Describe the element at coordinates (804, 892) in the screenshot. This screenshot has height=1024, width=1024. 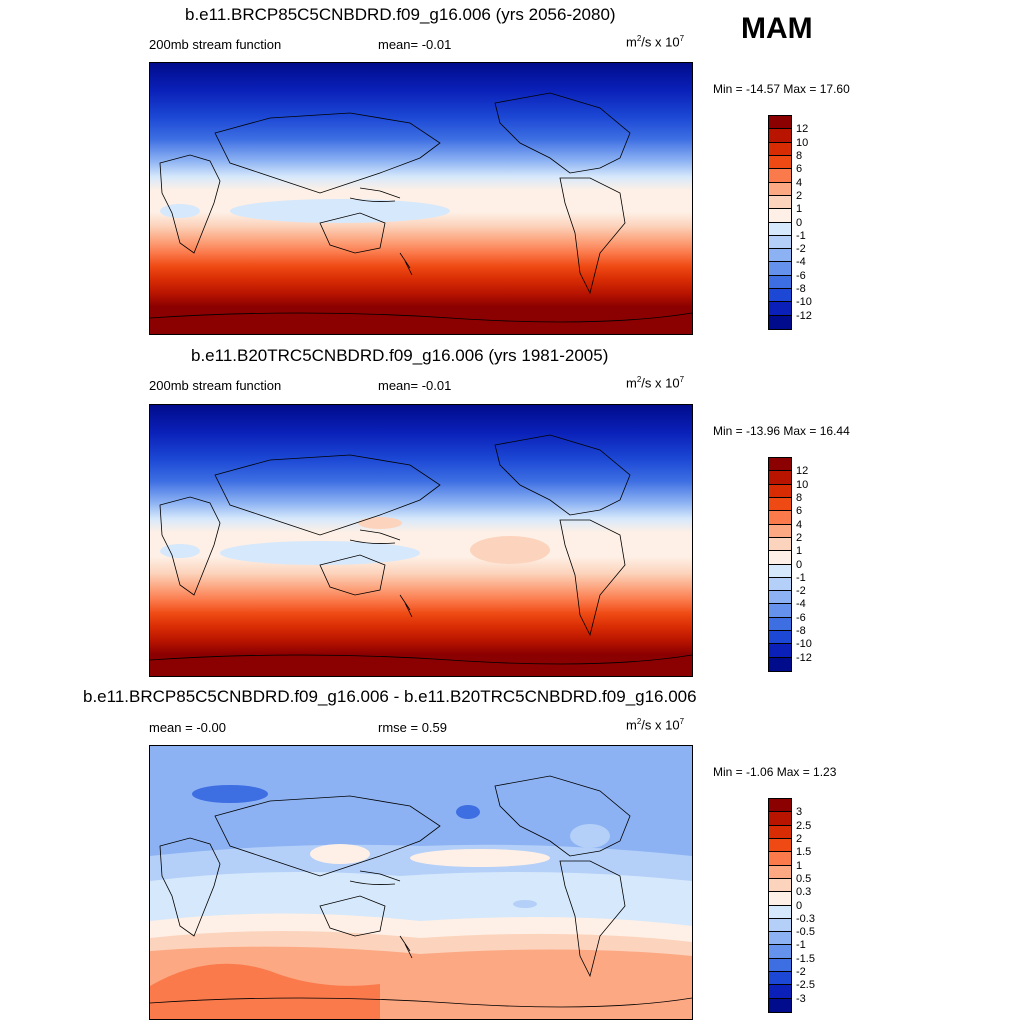
I see `colorbar-tick-label: 0.3` at that location.